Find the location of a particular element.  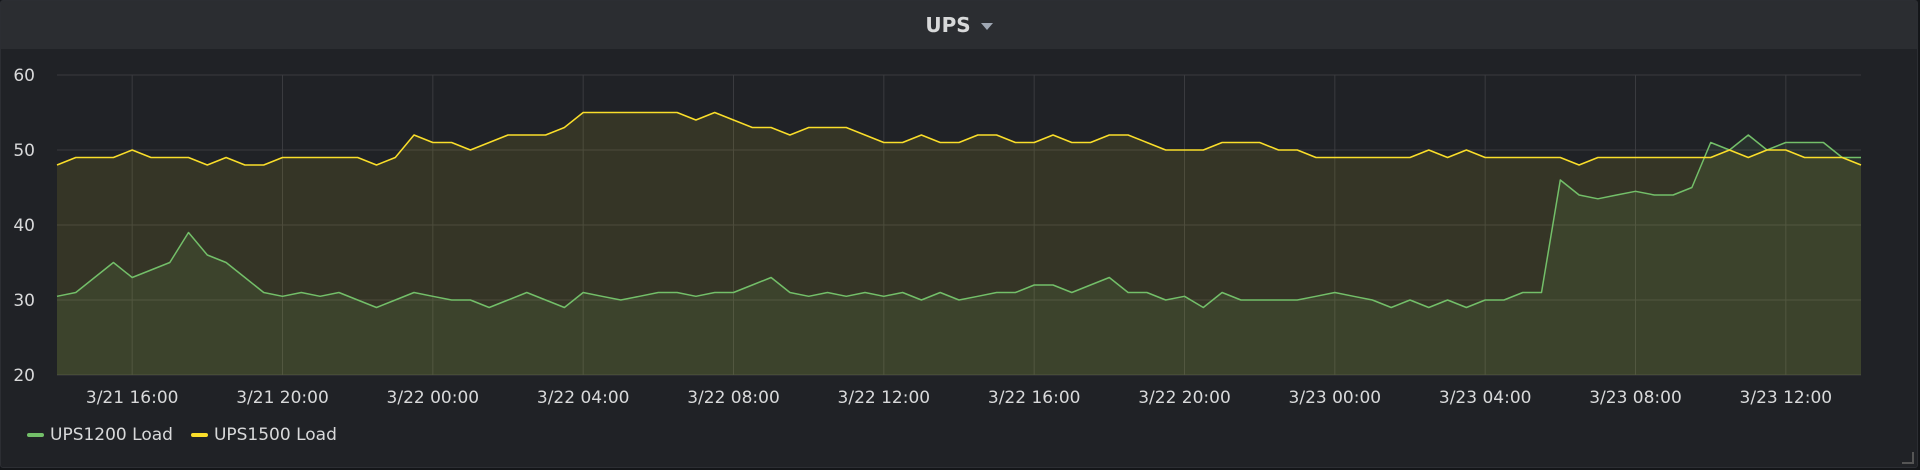

x-tick-label: 3/22 12:00 is located at coordinates (884, 398).